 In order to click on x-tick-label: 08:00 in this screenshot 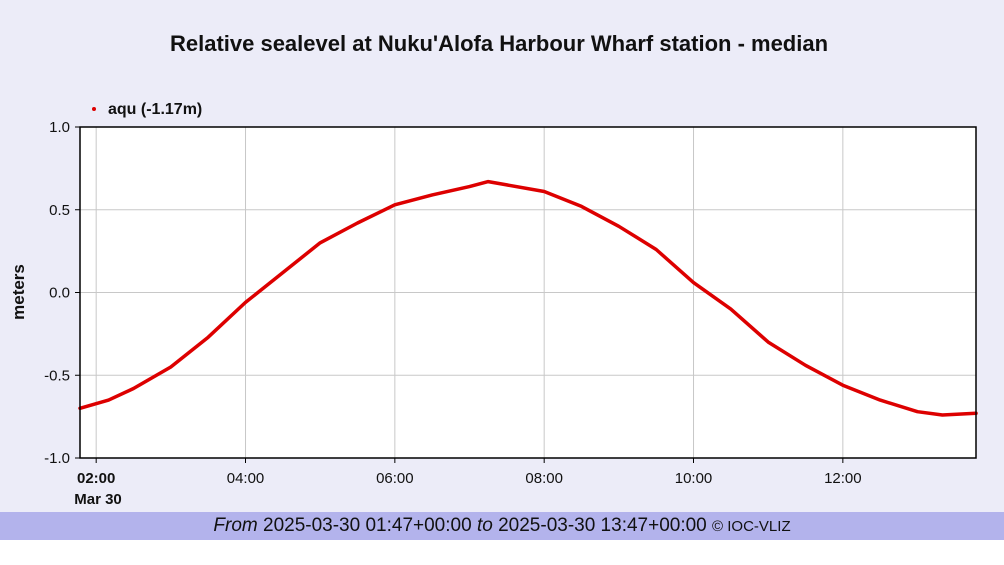, I will do `click(544, 478)`.